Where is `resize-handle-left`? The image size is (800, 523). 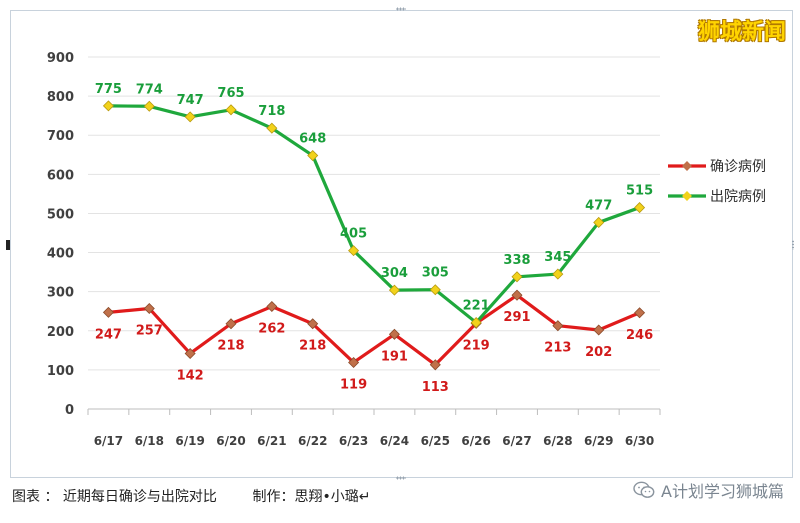 resize-handle-left is located at coordinates (8, 245).